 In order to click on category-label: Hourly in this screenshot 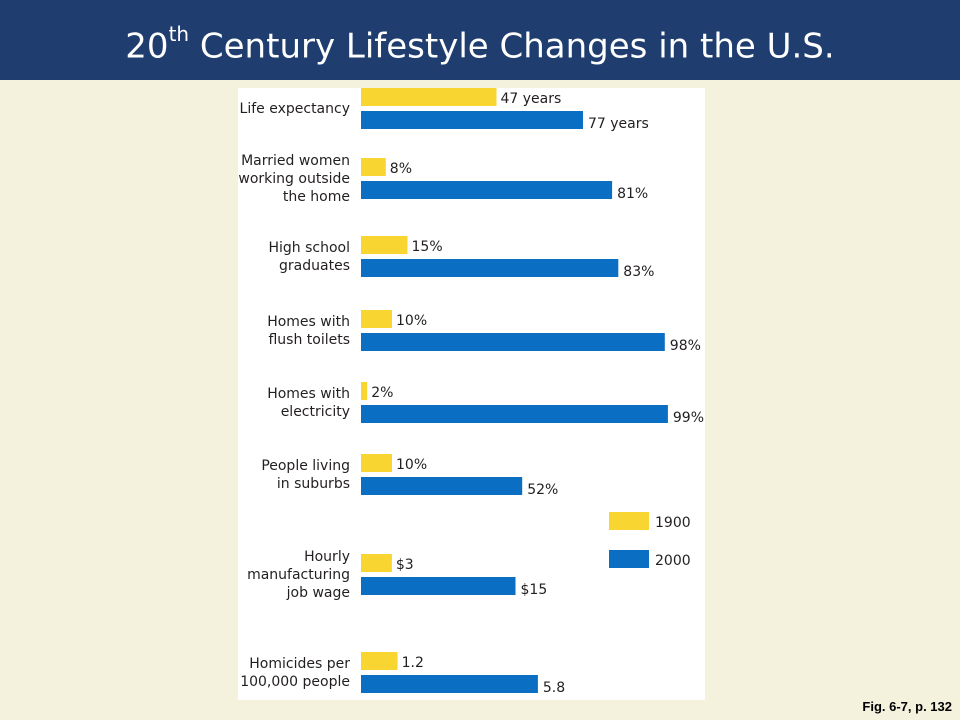, I will do `click(327, 557)`.